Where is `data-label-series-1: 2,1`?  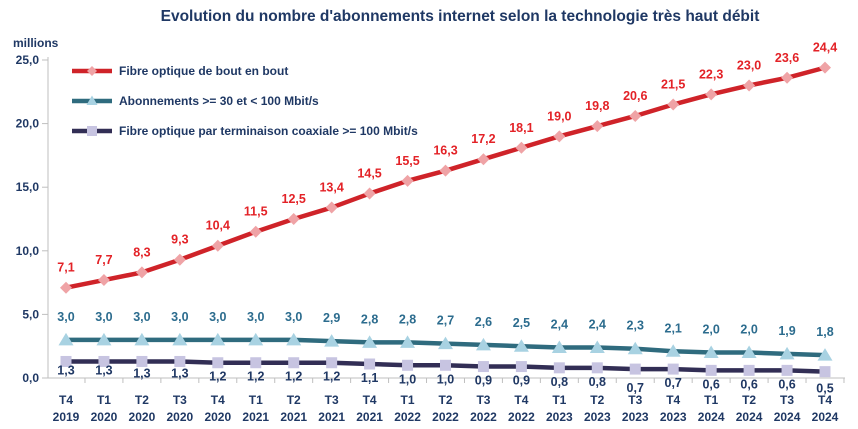
data-label-series-1: 2,1 is located at coordinates (673, 328).